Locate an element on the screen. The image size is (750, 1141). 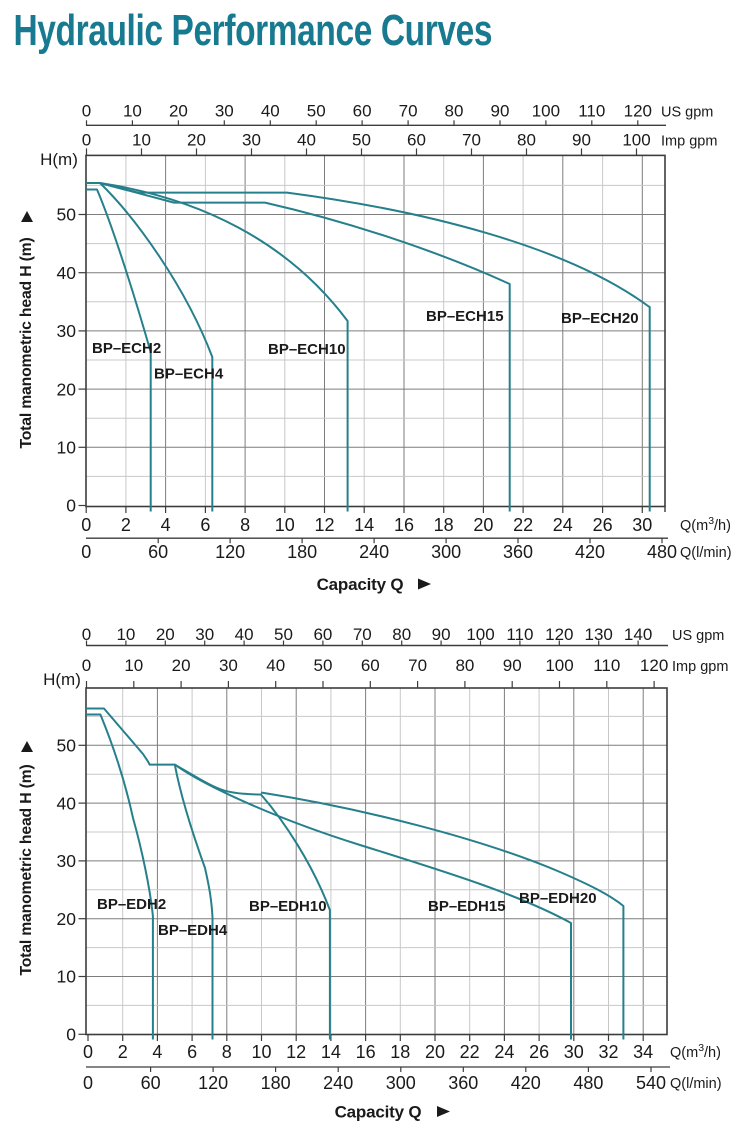
svg-text: BP–ECH20 is located at coordinates (600, 318).